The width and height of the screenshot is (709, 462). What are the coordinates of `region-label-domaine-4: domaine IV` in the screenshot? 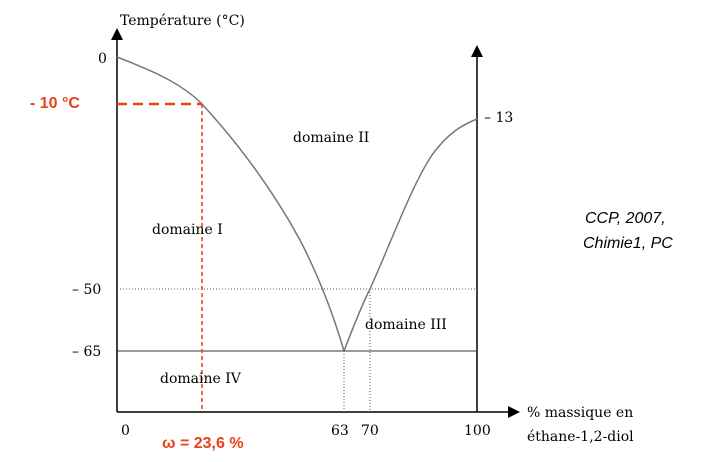 It's located at (201, 379).